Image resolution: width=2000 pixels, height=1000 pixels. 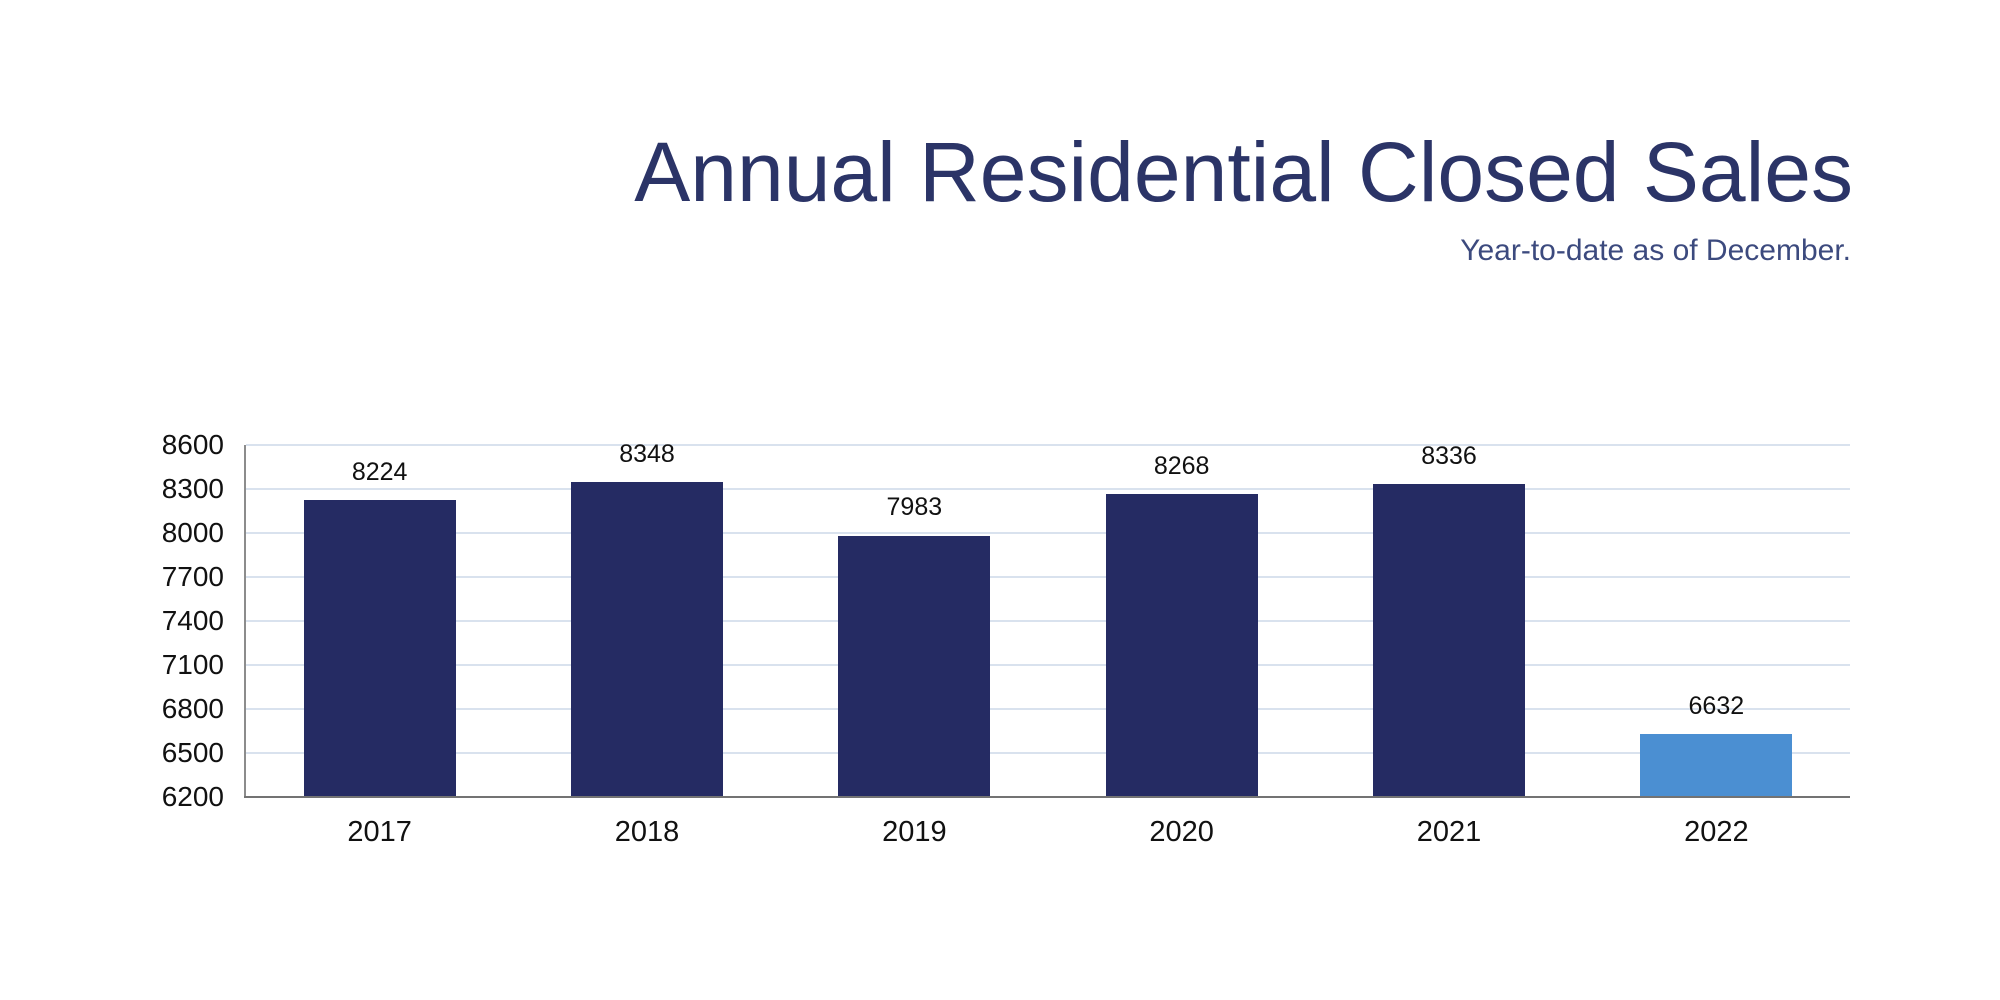 What do you see at coordinates (192, 752) in the screenshot?
I see `y-axis-label: 6500` at bounding box center [192, 752].